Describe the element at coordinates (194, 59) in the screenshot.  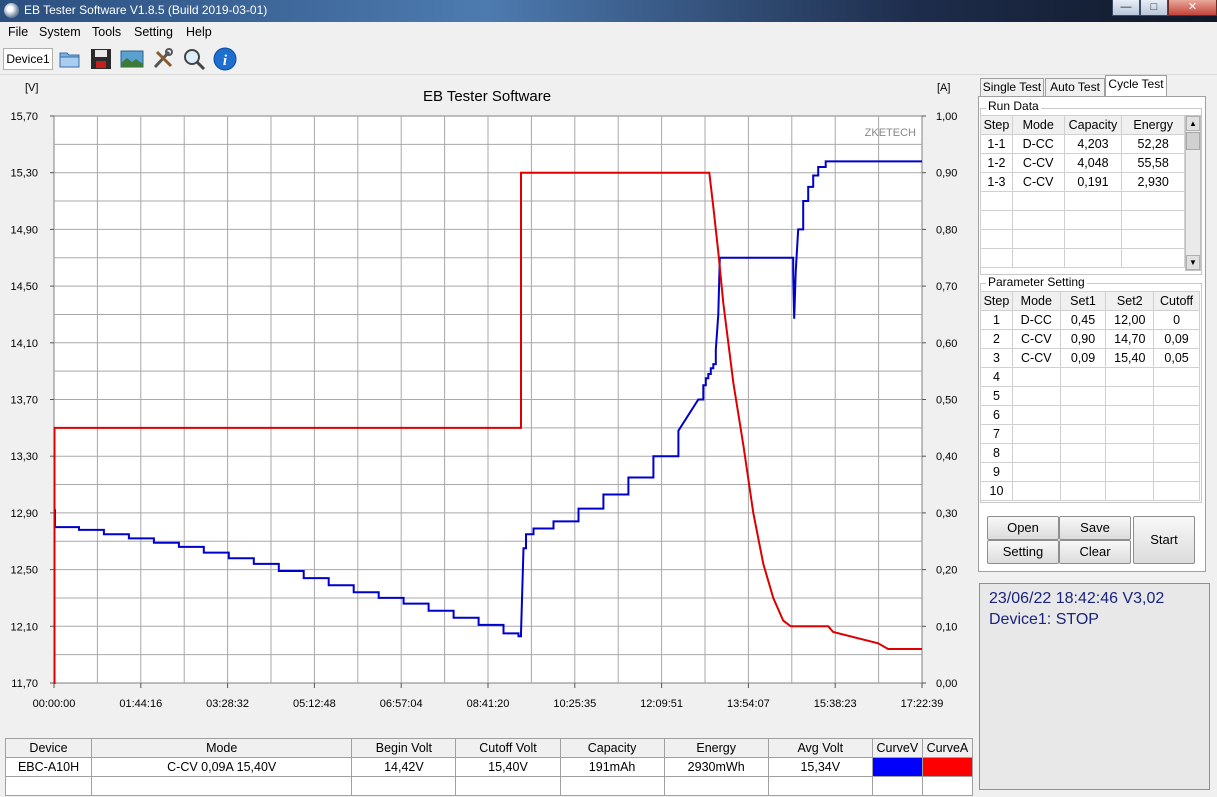
I see `magnifier-icon` at that location.